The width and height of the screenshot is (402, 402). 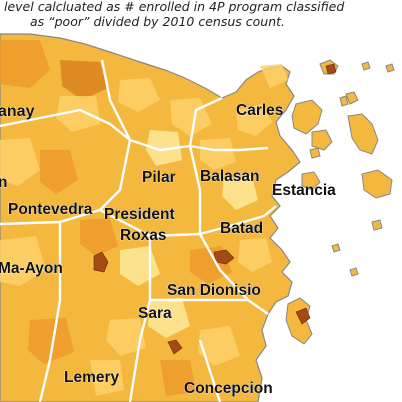 What do you see at coordinates (92, 377) in the screenshot?
I see `place-label-lemery: Lemery` at bounding box center [92, 377].